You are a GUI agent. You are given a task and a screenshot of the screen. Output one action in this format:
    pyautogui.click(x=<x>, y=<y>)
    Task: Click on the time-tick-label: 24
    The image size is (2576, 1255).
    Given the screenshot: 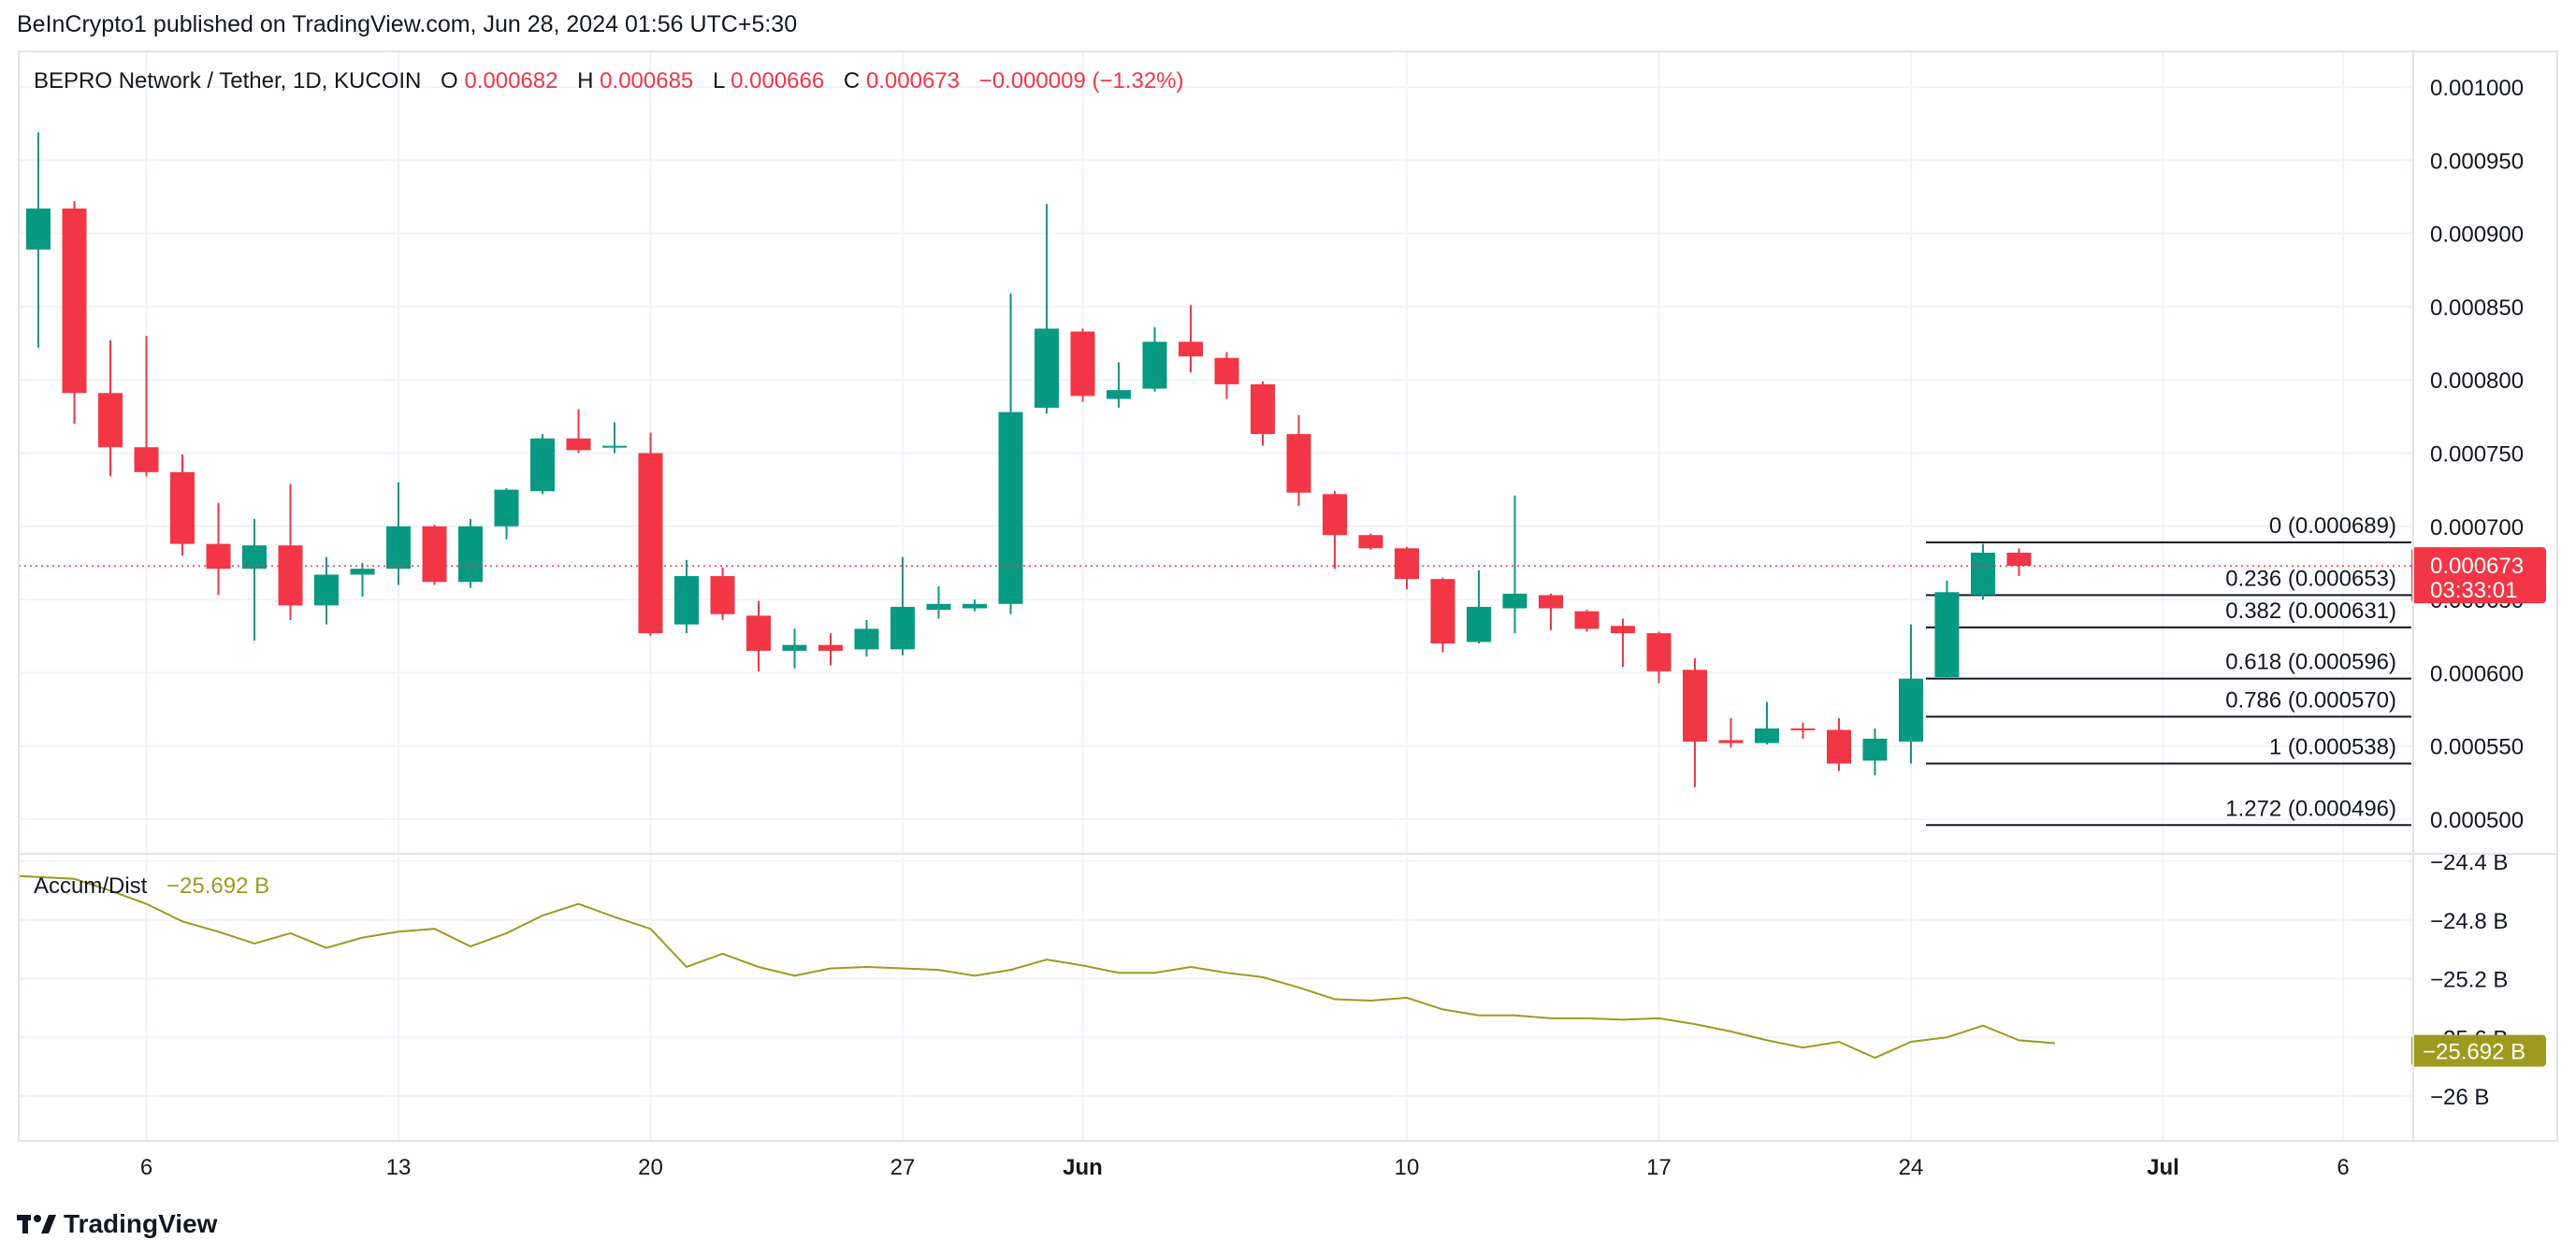 What is the action you would take?
    pyautogui.click(x=1911, y=1167)
    